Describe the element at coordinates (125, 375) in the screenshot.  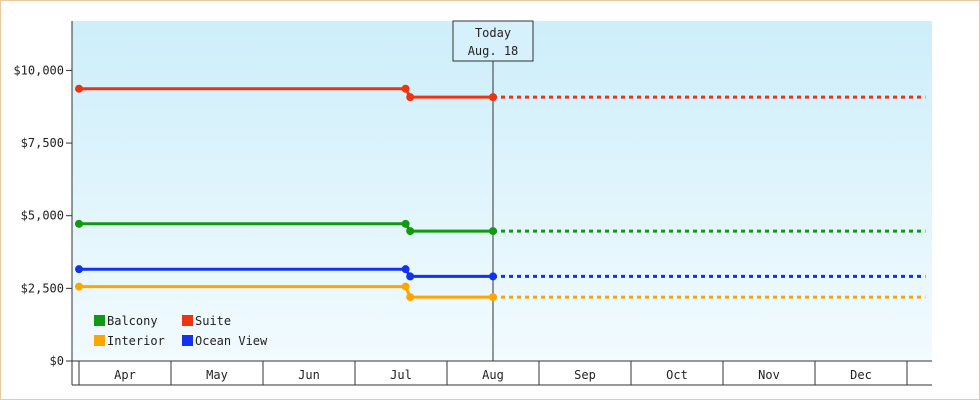
I see `x-tick-label-apr: Apr` at that location.